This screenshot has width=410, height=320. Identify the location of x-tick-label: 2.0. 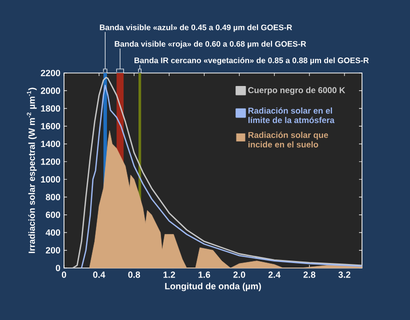
(239, 275).